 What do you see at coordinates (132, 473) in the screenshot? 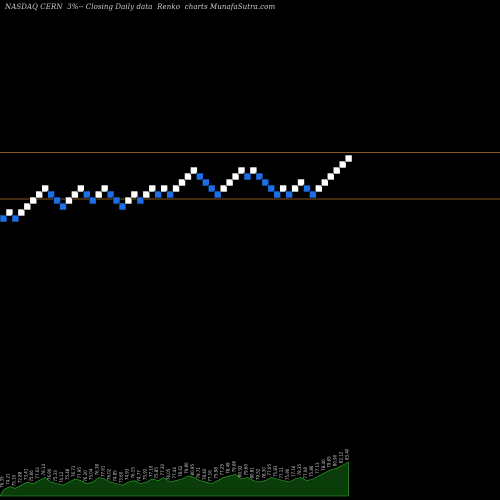
I see `volume-price-label: 76.15` at bounding box center [132, 473].